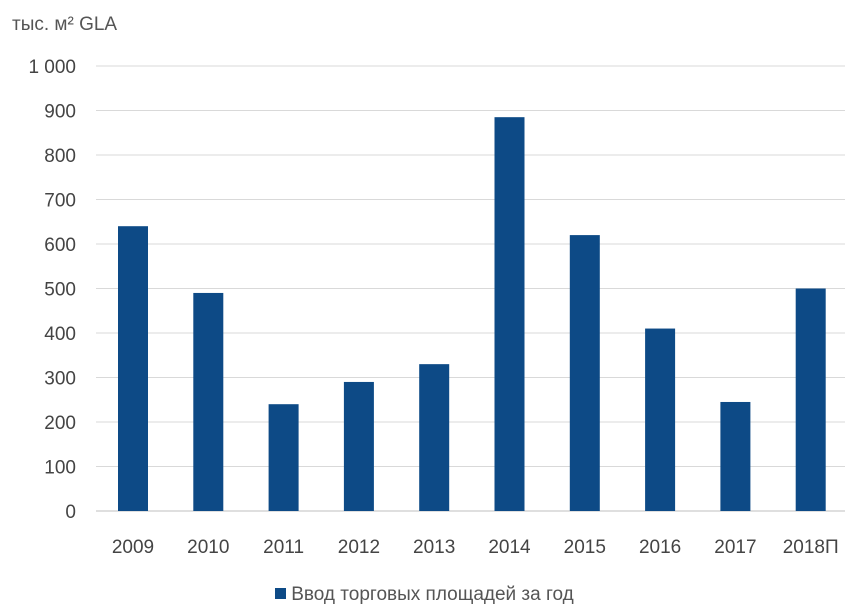 This screenshot has width=849, height=613. I want to click on y-tick-label: 1 000, so click(52, 67).